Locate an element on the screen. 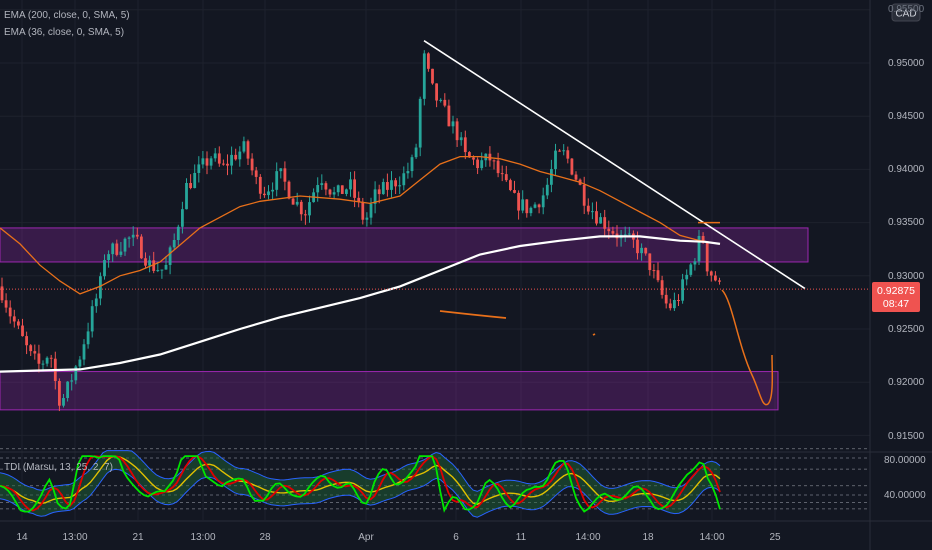 The width and height of the screenshot is (932, 550). price-tick: 0.92500 is located at coordinates (906, 329).